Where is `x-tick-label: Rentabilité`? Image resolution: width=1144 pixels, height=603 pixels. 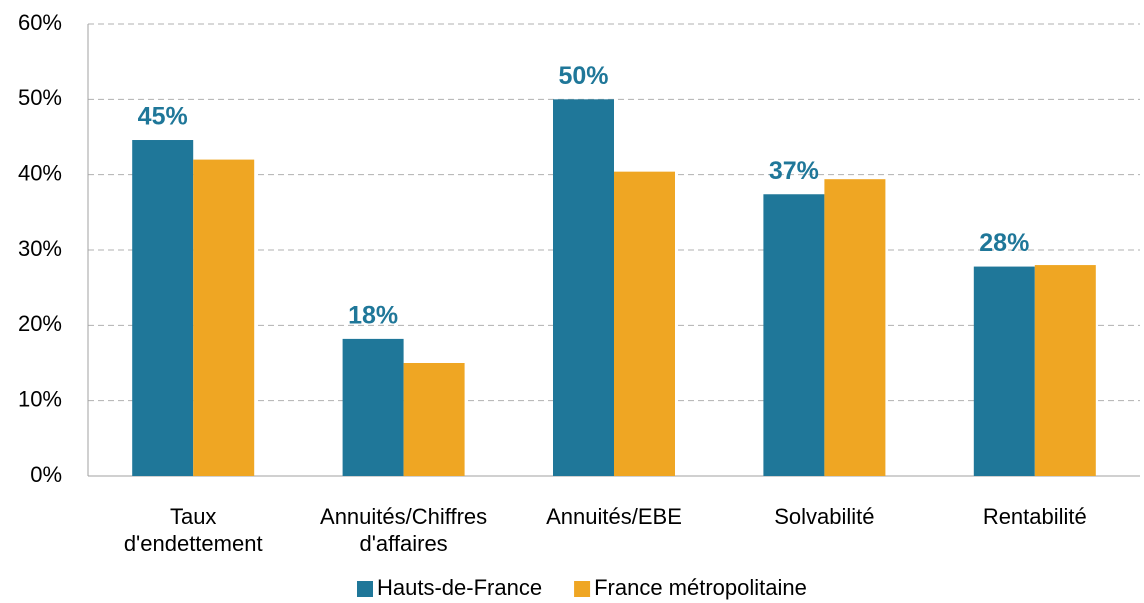
x-tick-label: Rentabilité is located at coordinates (1035, 516).